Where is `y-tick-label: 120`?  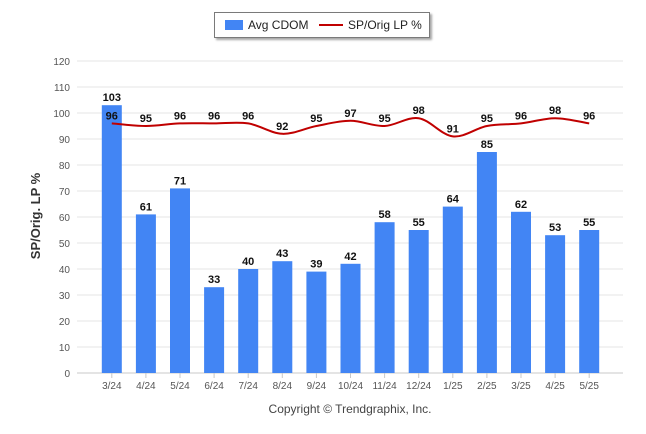 y-tick-label: 120 is located at coordinates (61, 62).